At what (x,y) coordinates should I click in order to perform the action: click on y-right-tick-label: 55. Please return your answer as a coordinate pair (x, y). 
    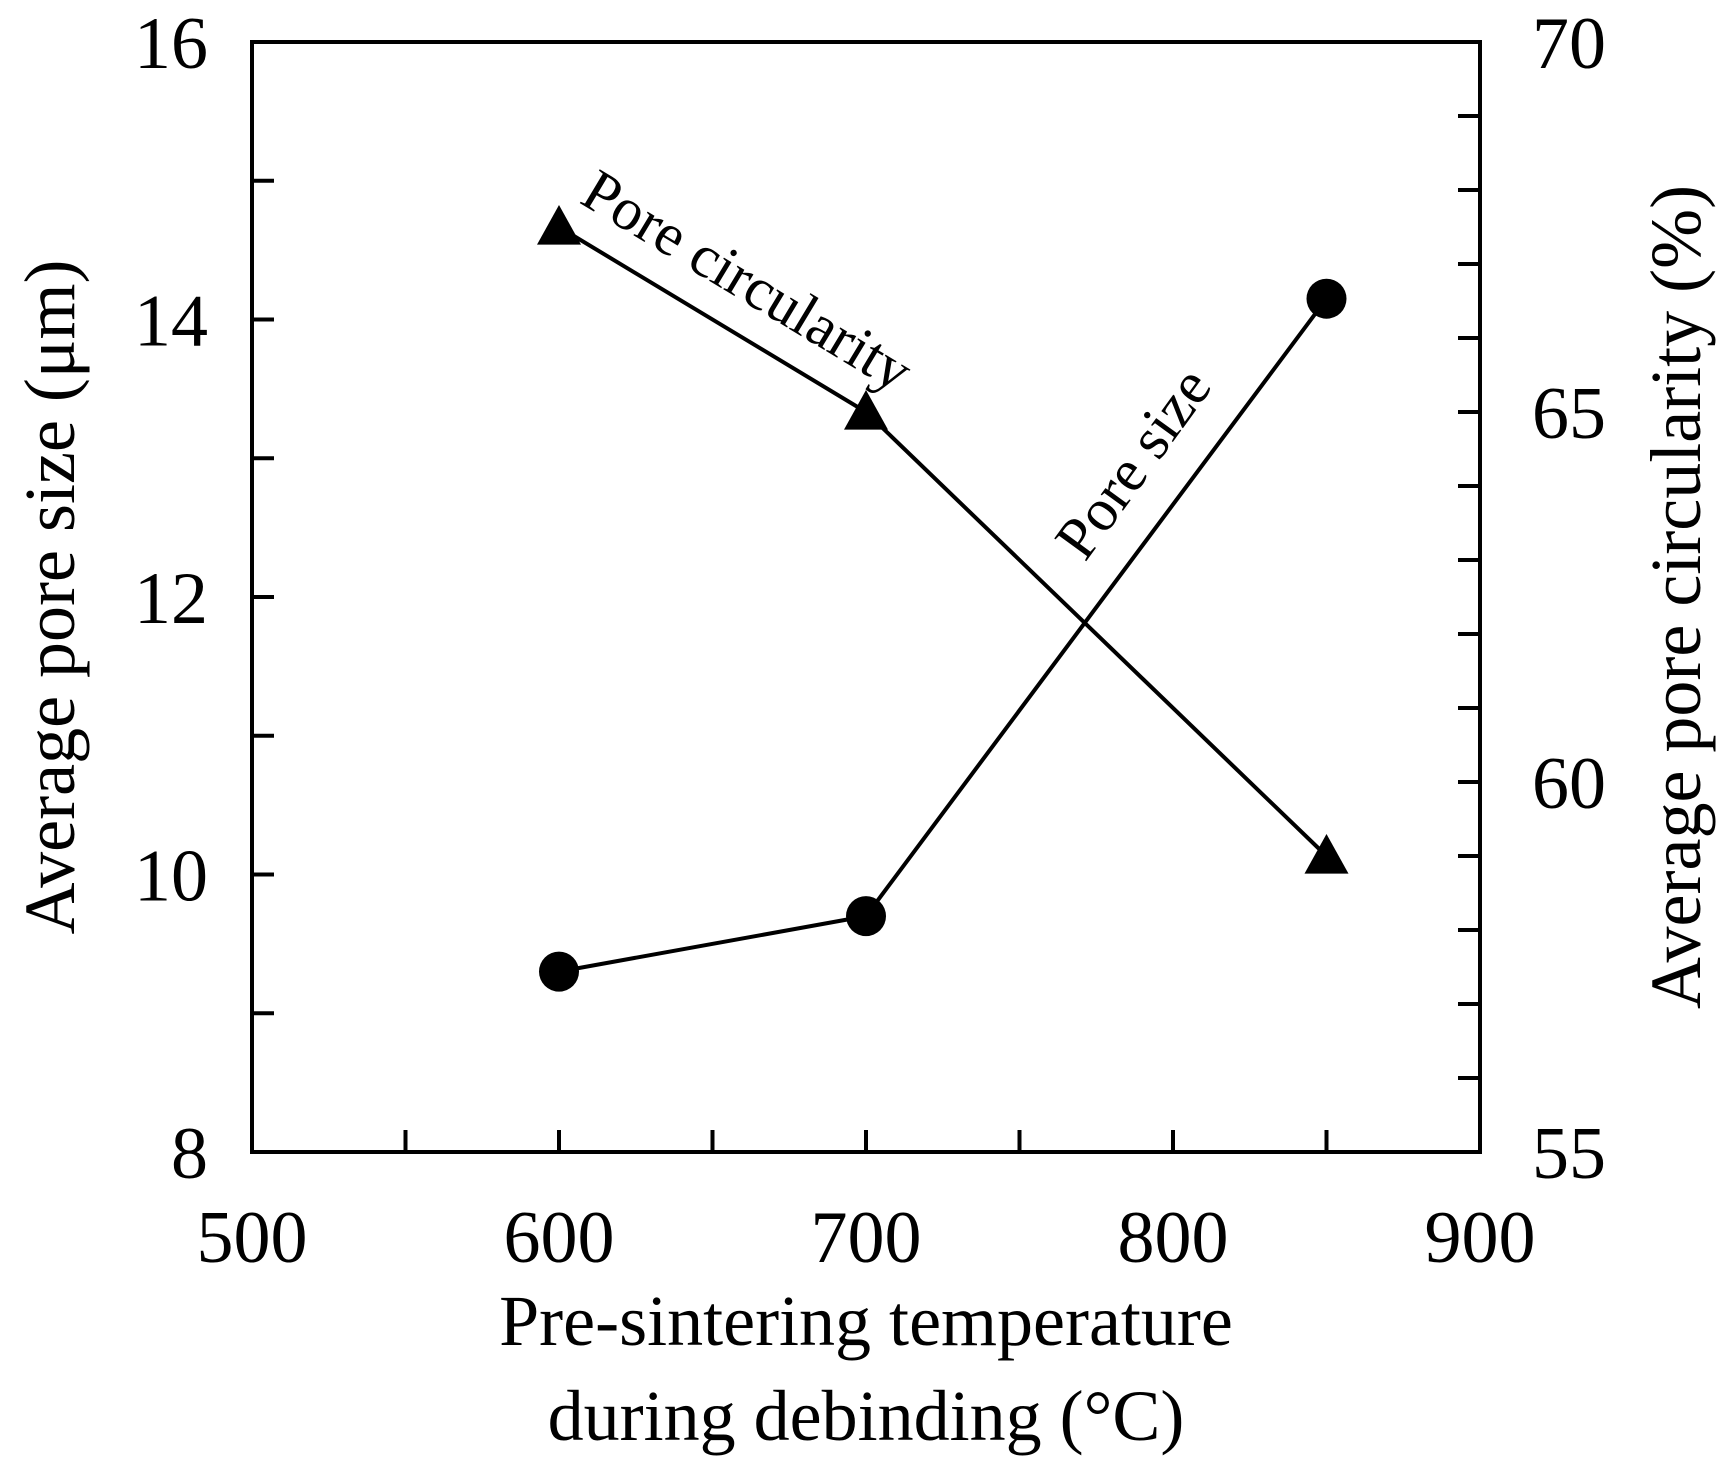
    Looking at the image, I should click on (1569, 1154).